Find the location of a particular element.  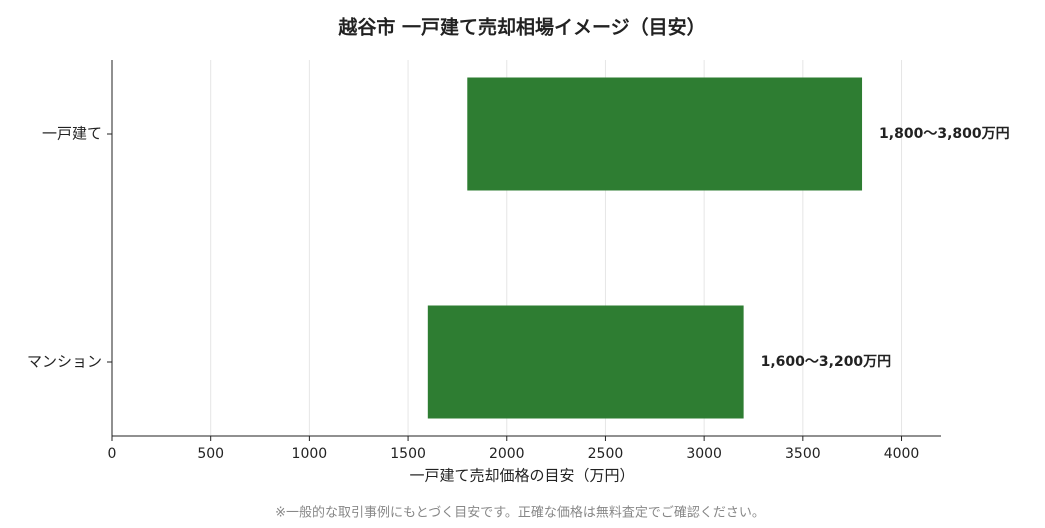

y-tick-label: マンション is located at coordinates (64, 362).